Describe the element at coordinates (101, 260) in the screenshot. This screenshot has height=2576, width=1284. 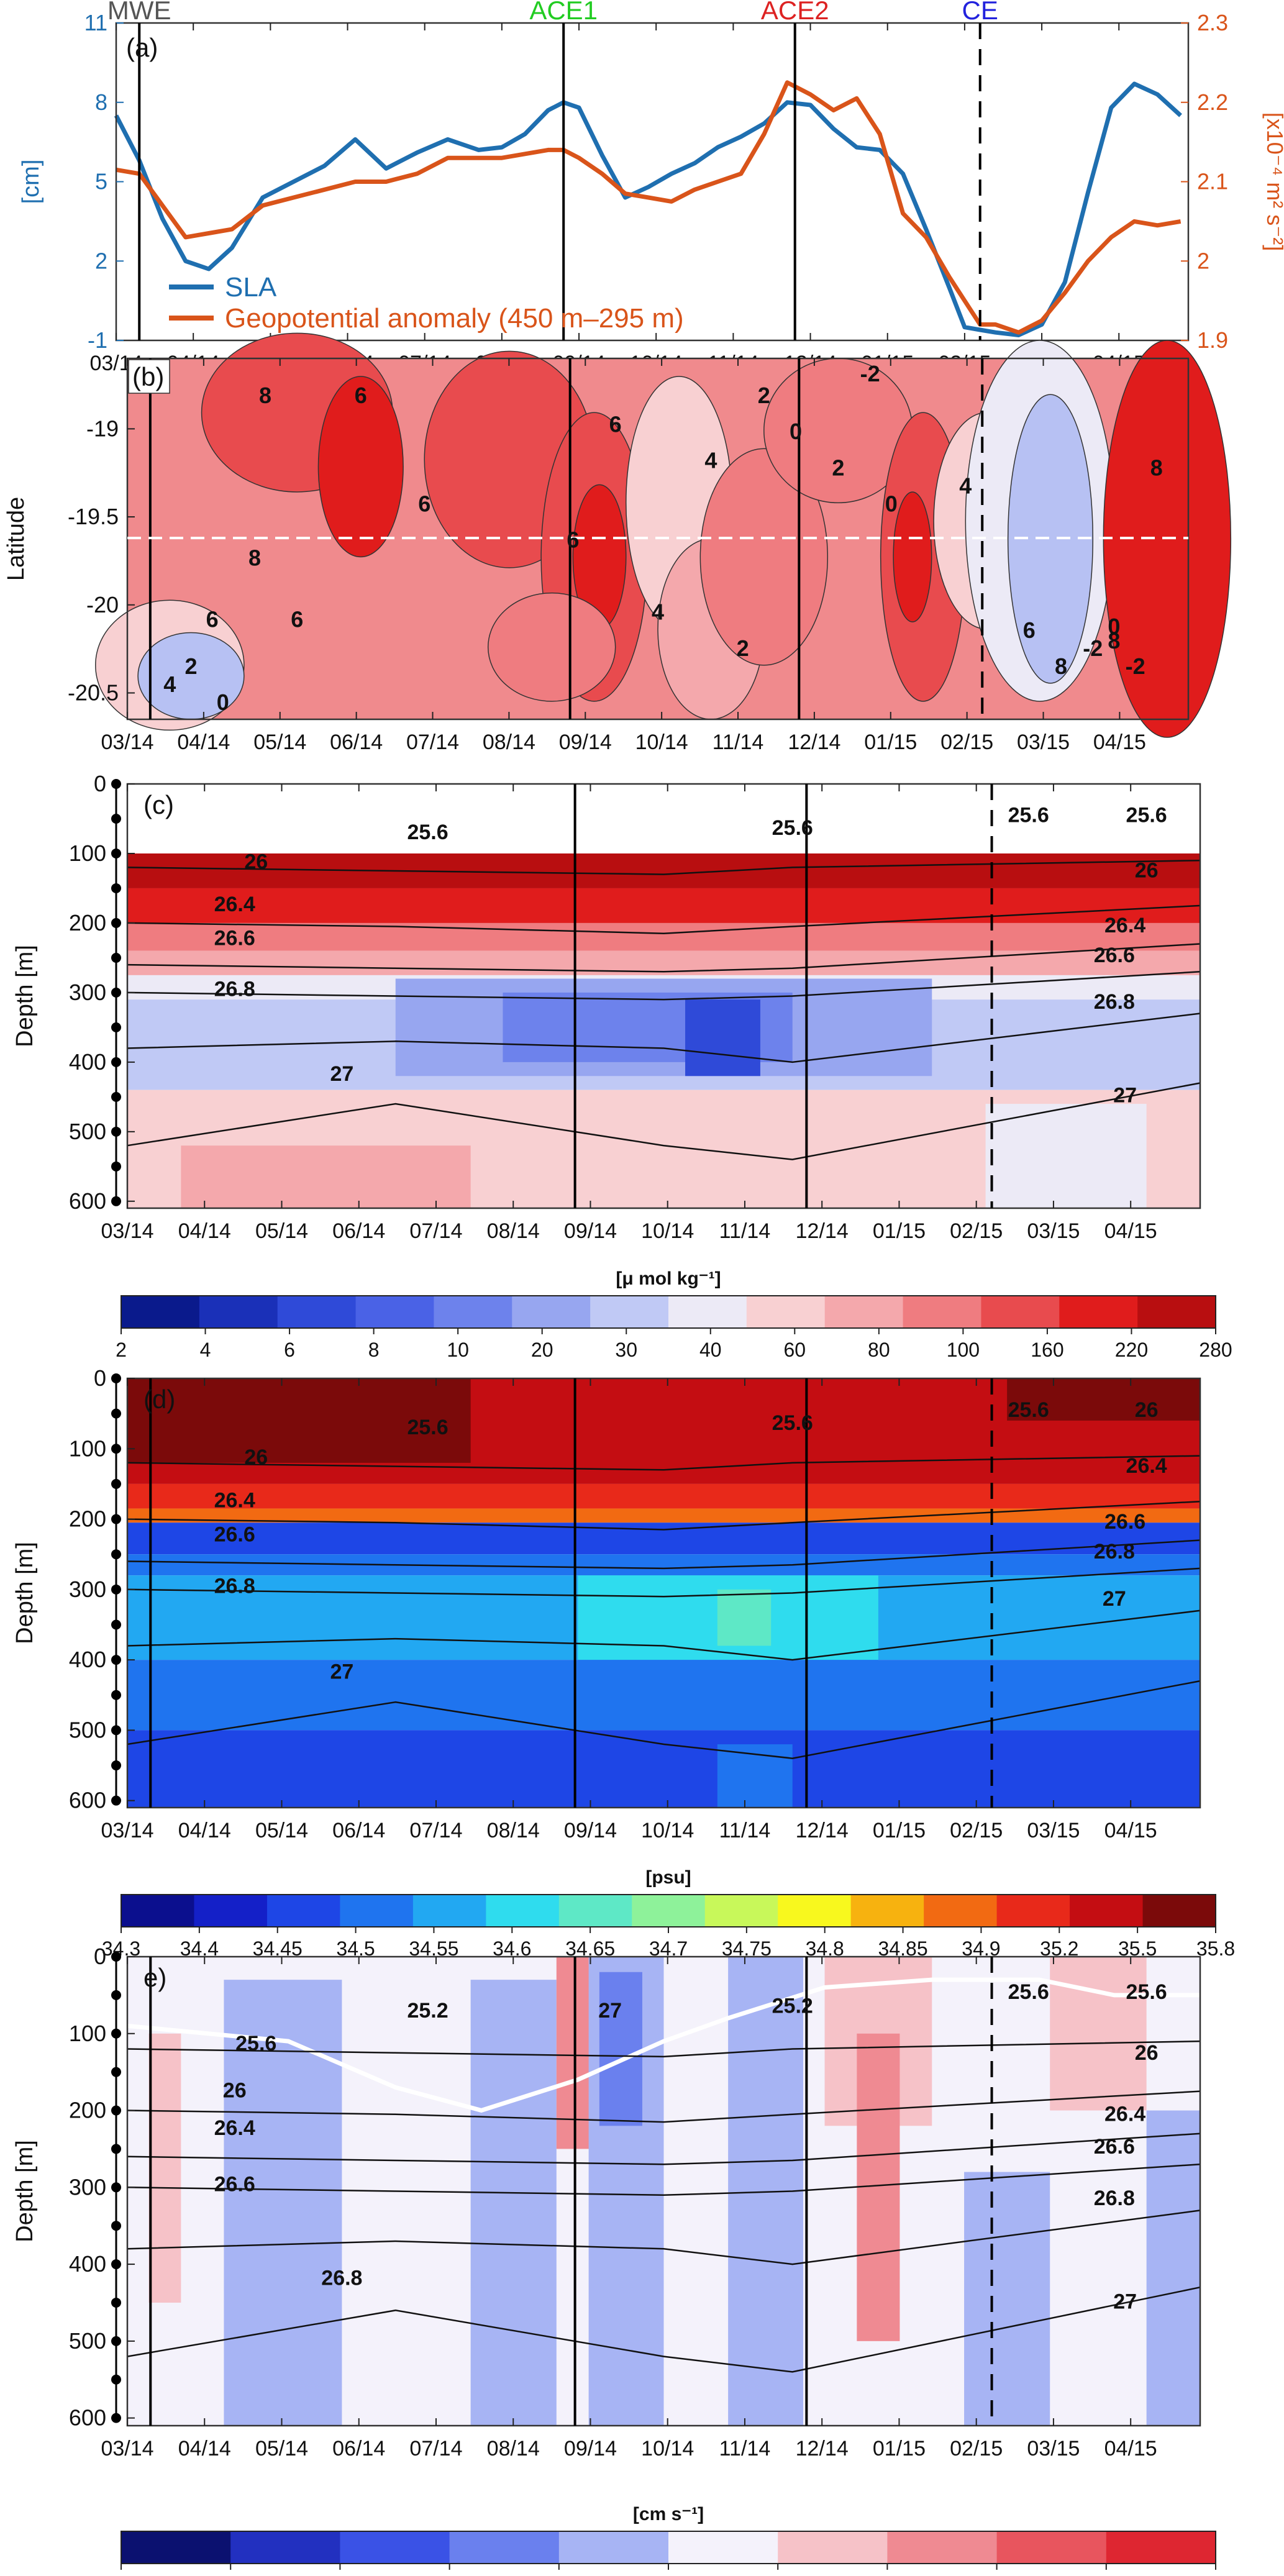
I see `a-ytick-left-label: 2` at that location.